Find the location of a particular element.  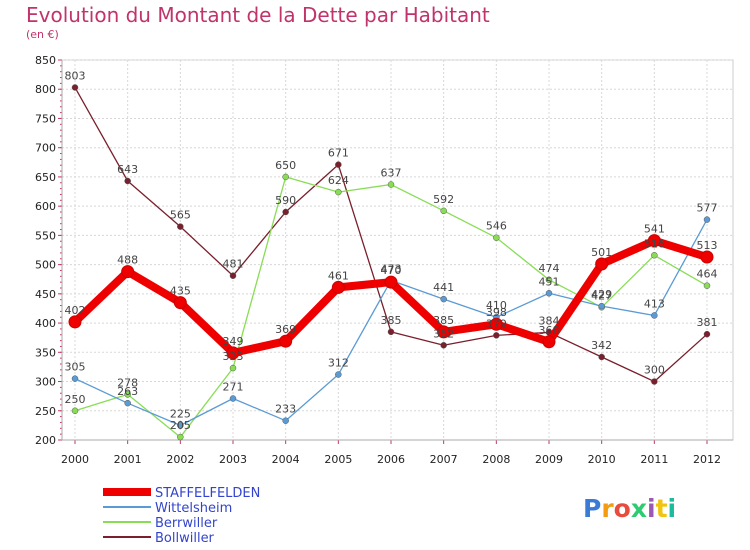

data-label: 470 is located at coordinates (391, 270).